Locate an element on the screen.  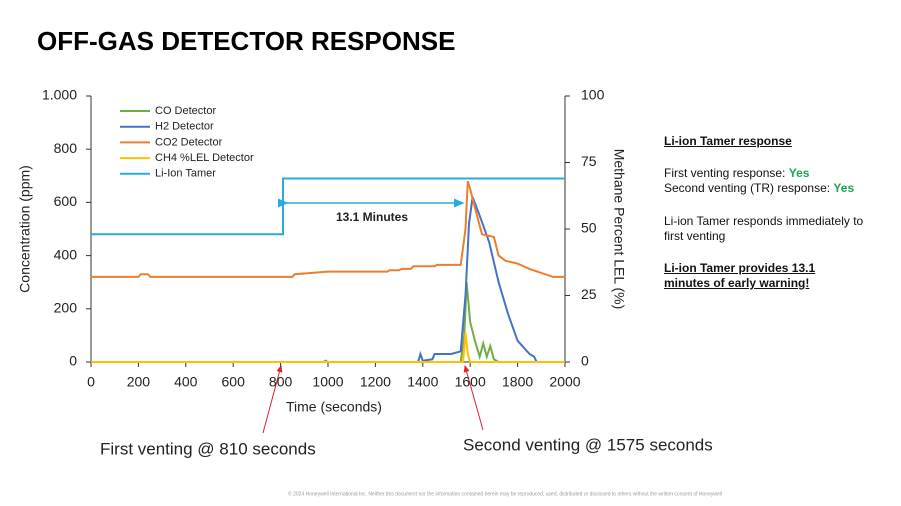
x-tick-label: 1200 is located at coordinates (375, 382).